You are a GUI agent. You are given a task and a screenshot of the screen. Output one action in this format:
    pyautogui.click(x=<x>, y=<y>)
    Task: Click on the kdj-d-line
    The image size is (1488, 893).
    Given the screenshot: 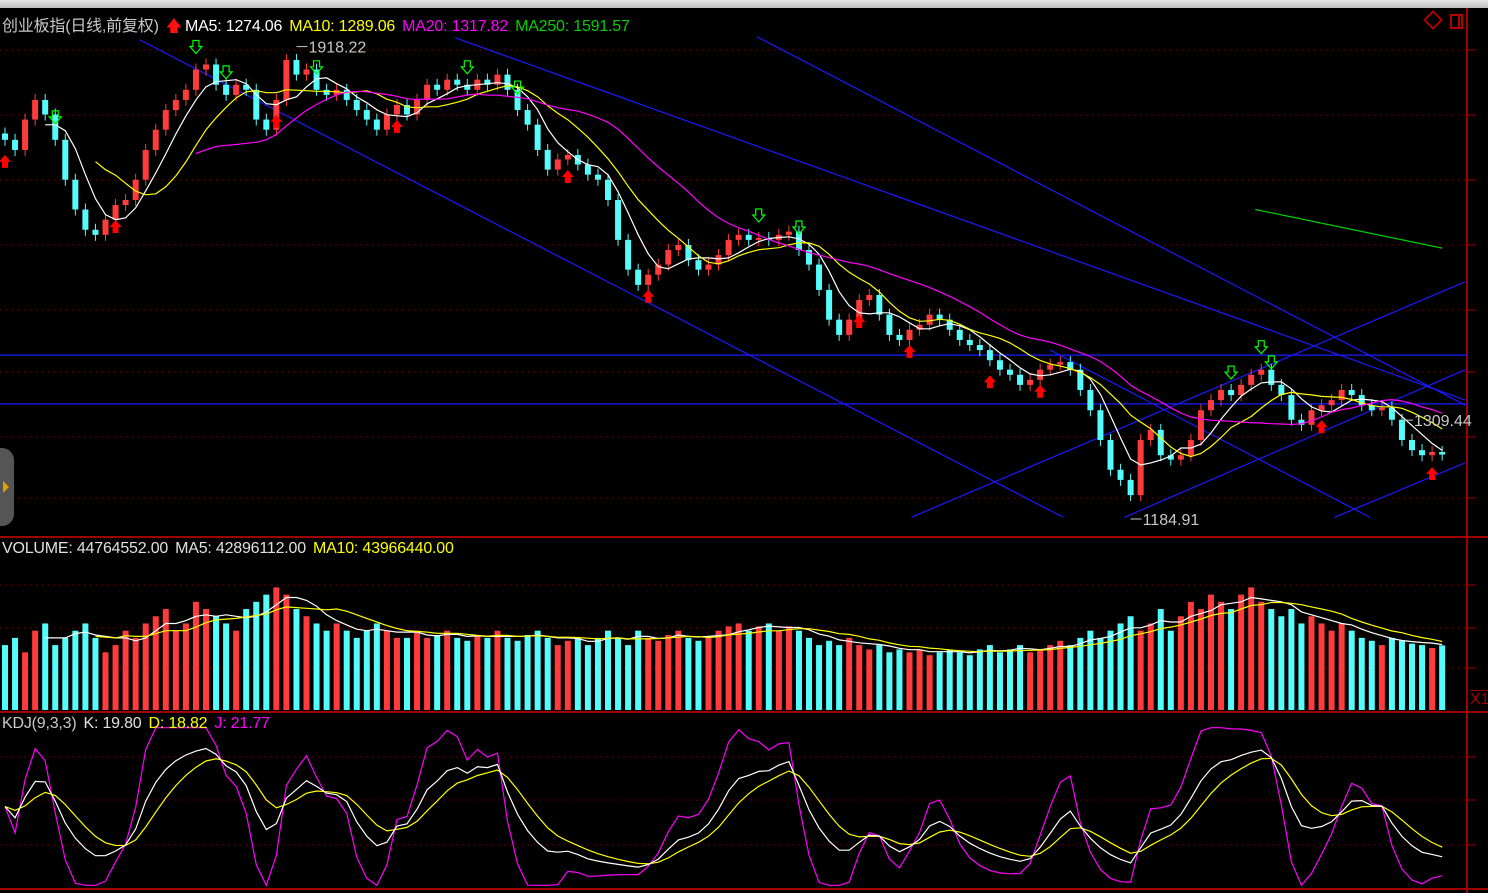 What is the action you would take?
    pyautogui.click(x=723, y=811)
    